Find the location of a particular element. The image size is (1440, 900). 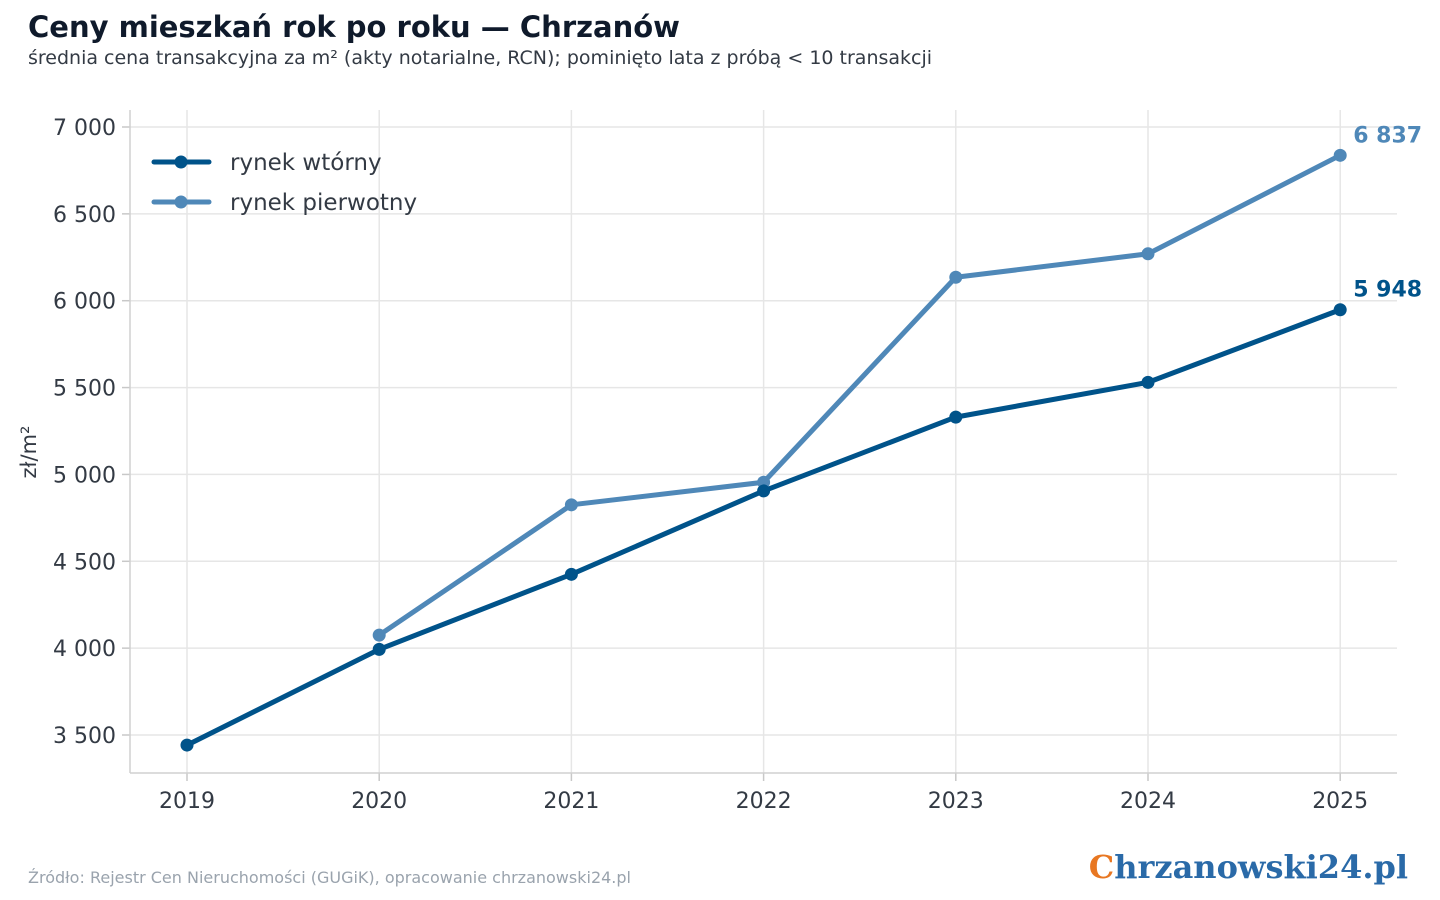

x-tick-label: 2024 is located at coordinates (1148, 801).